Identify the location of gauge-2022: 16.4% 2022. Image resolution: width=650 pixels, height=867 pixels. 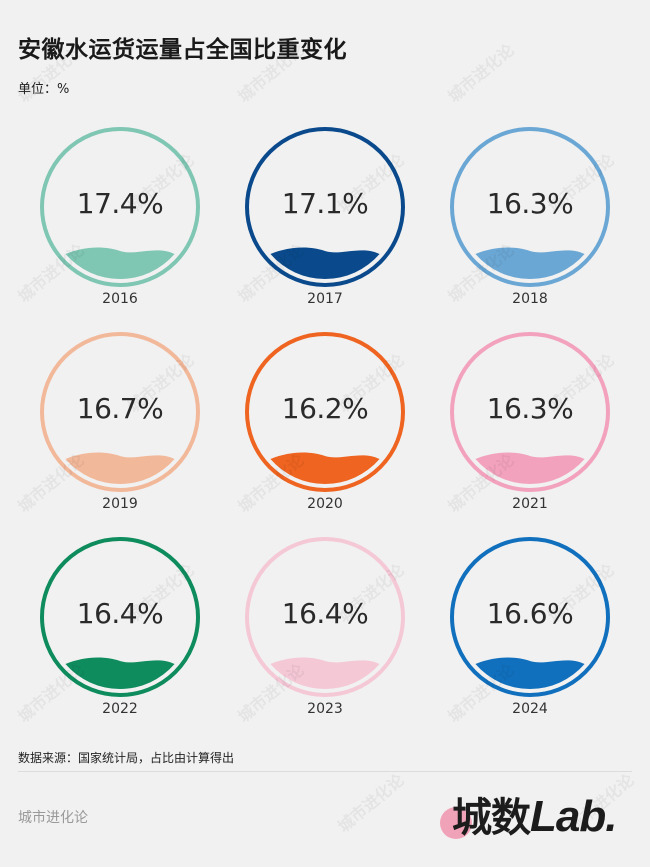
(120, 632).